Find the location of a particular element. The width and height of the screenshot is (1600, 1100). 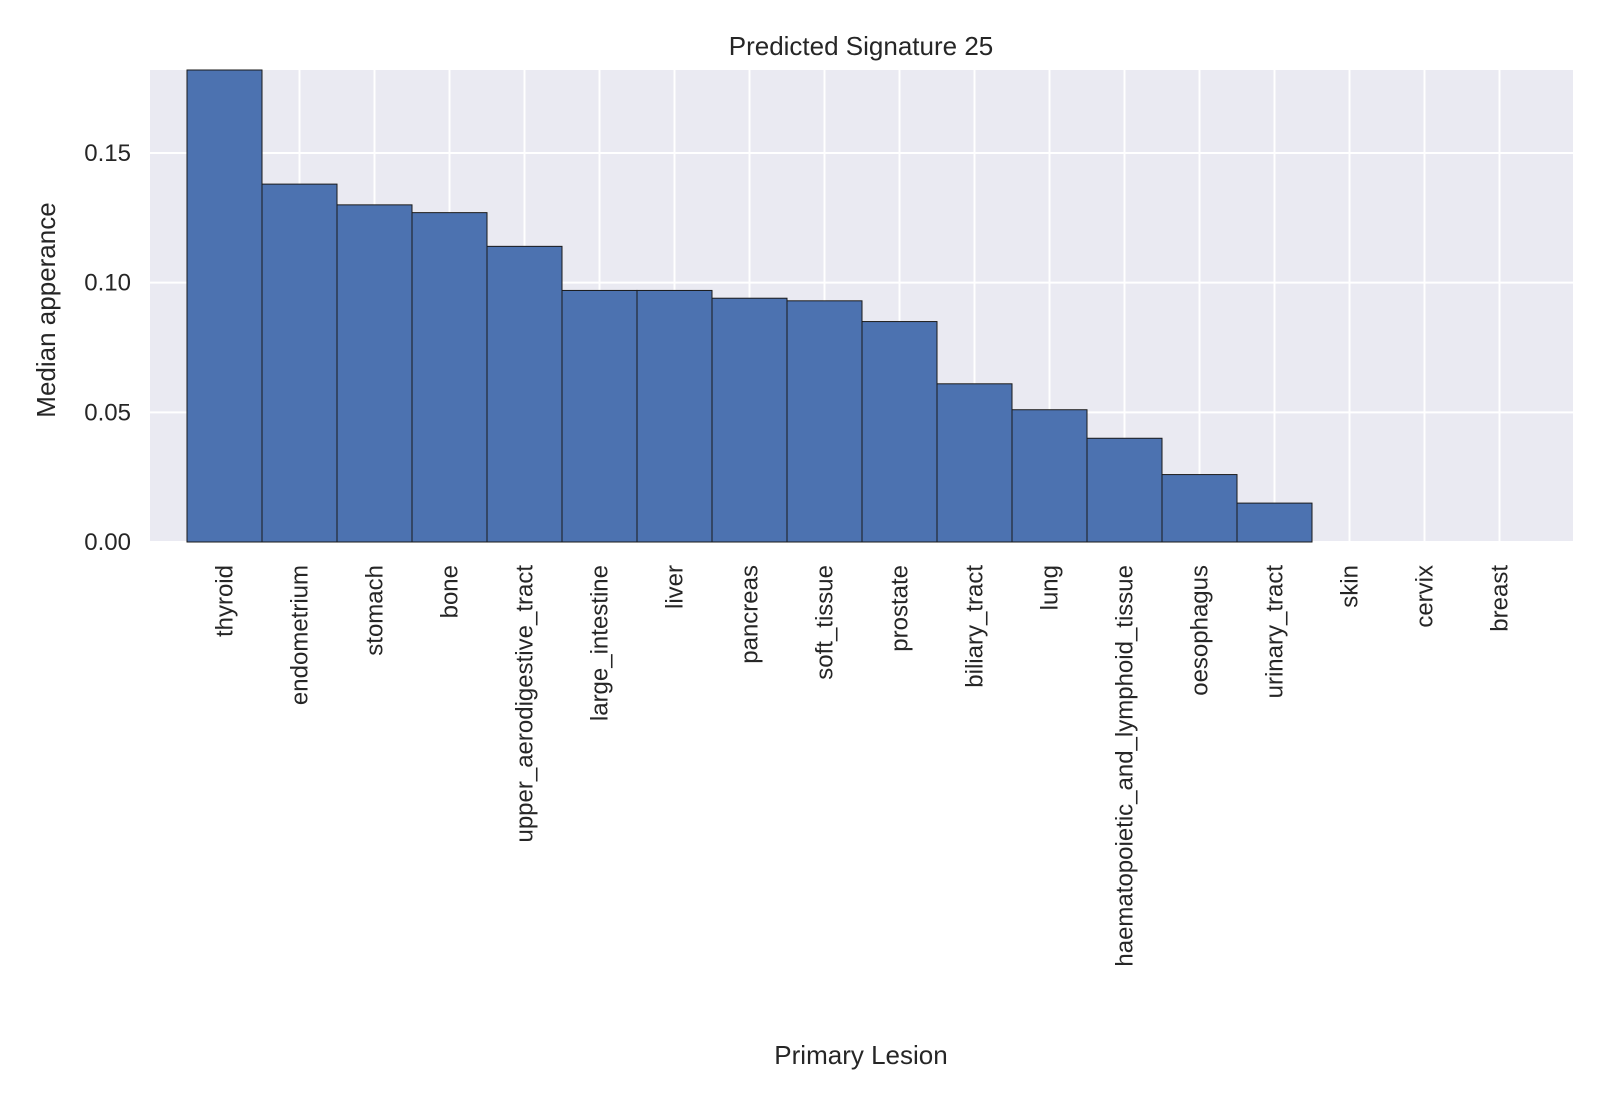

bar-haematopoietic_and_lymphoid_tissue is located at coordinates (1124, 490).